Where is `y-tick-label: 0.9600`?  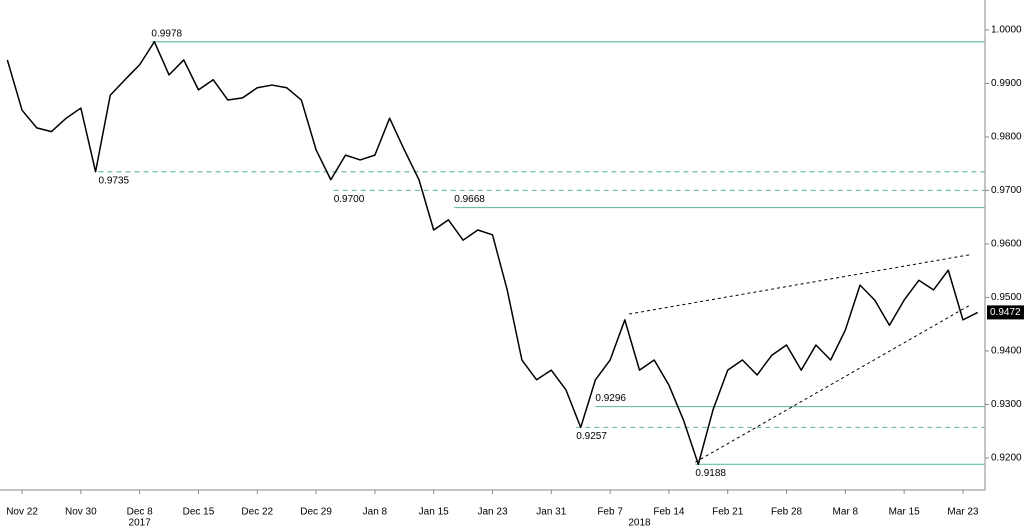 y-tick-label: 0.9600 is located at coordinates (1006, 244).